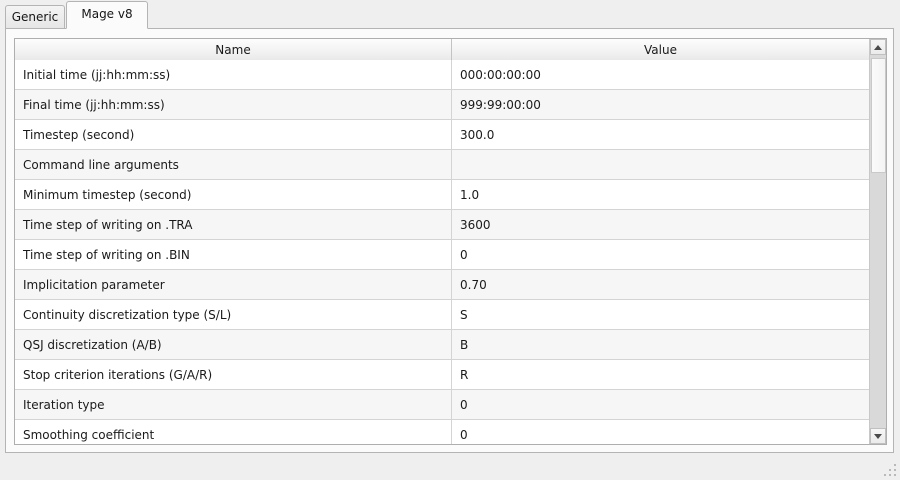 The width and height of the screenshot is (900, 480). Describe the element at coordinates (473, 285) in the screenshot. I see `cell-value: 0.70` at that location.